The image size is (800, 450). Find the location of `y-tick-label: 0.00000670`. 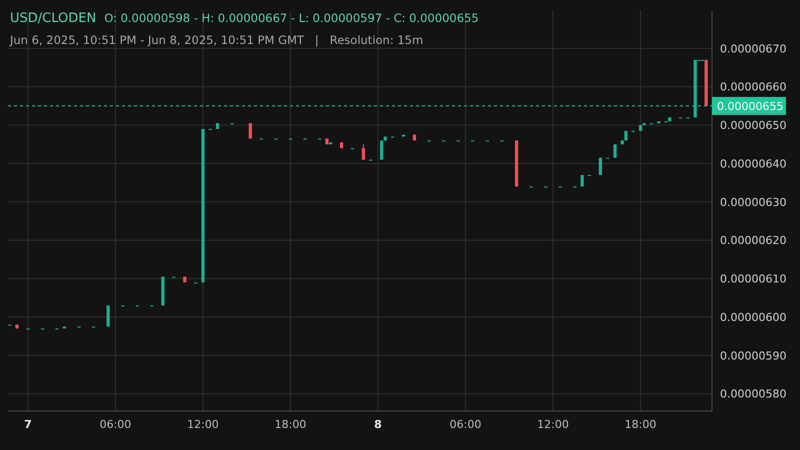

y-tick-label: 0.00000670 is located at coordinates (753, 49).